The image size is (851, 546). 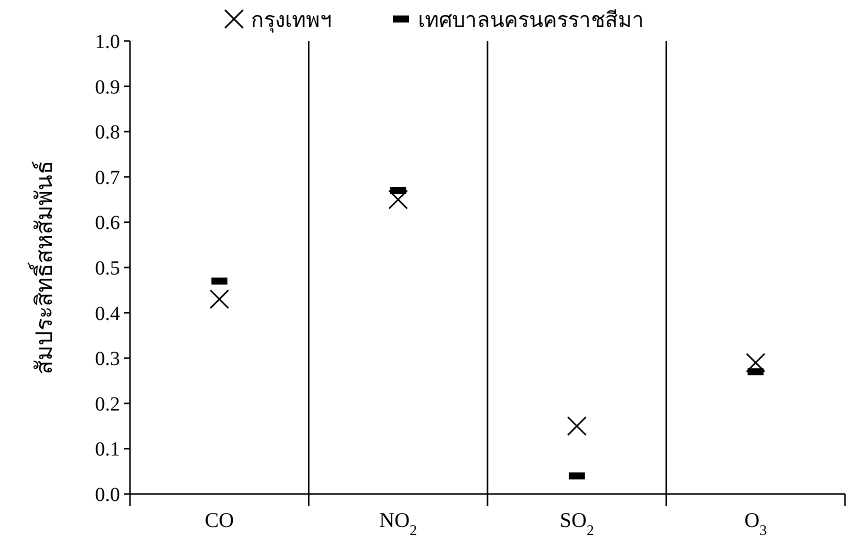 What do you see at coordinates (107, 404) in the screenshot?
I see `y-tick-label: 0.2` at bounding box center [107, 404].